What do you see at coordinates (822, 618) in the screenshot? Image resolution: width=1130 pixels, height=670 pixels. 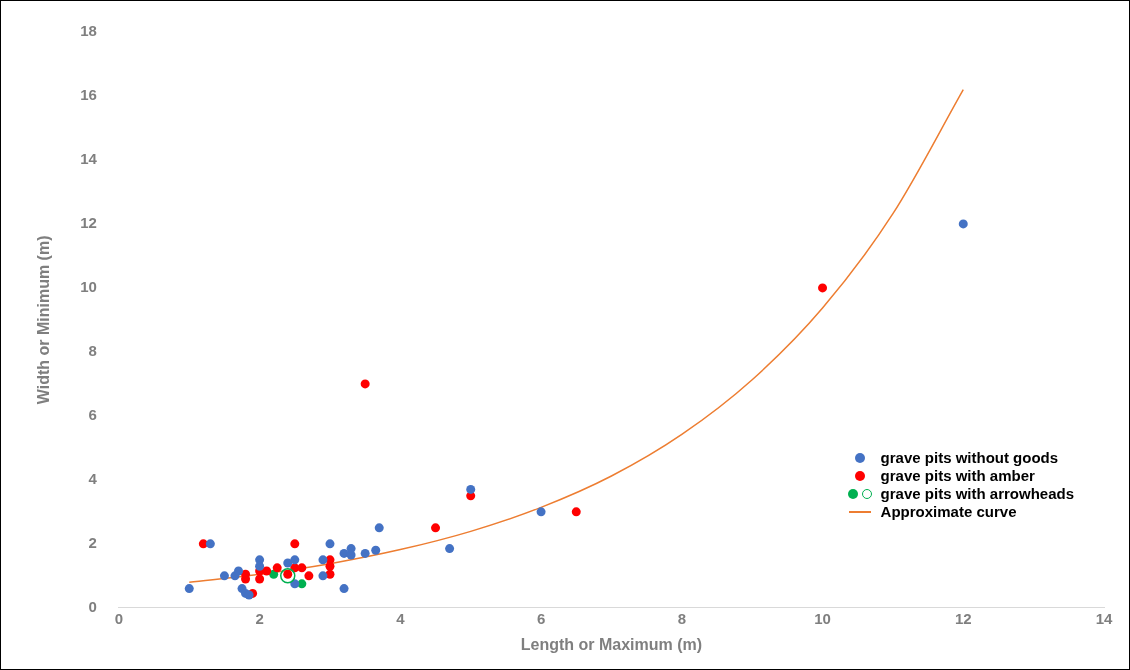 I see `x-tick-label: 10` at bounding box center [822, 618].